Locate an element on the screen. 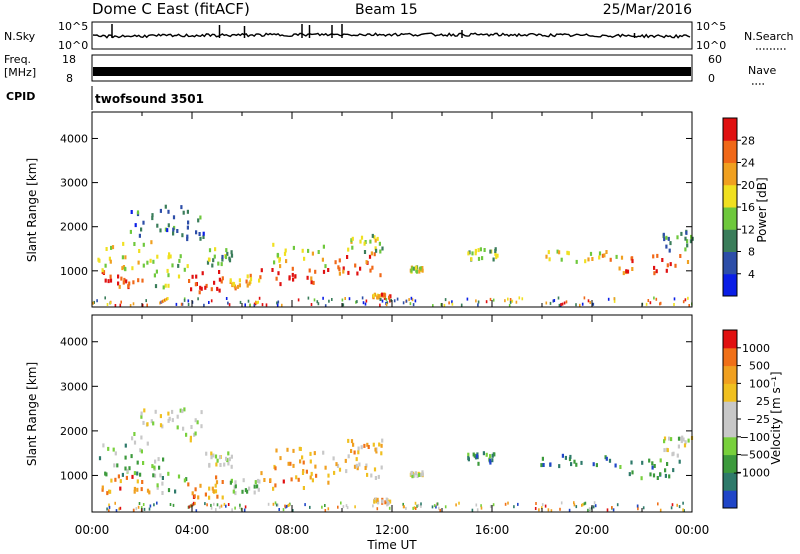 The image size is (800, 554). y-tick-label: 3000 is located at coordinates (74, 386).